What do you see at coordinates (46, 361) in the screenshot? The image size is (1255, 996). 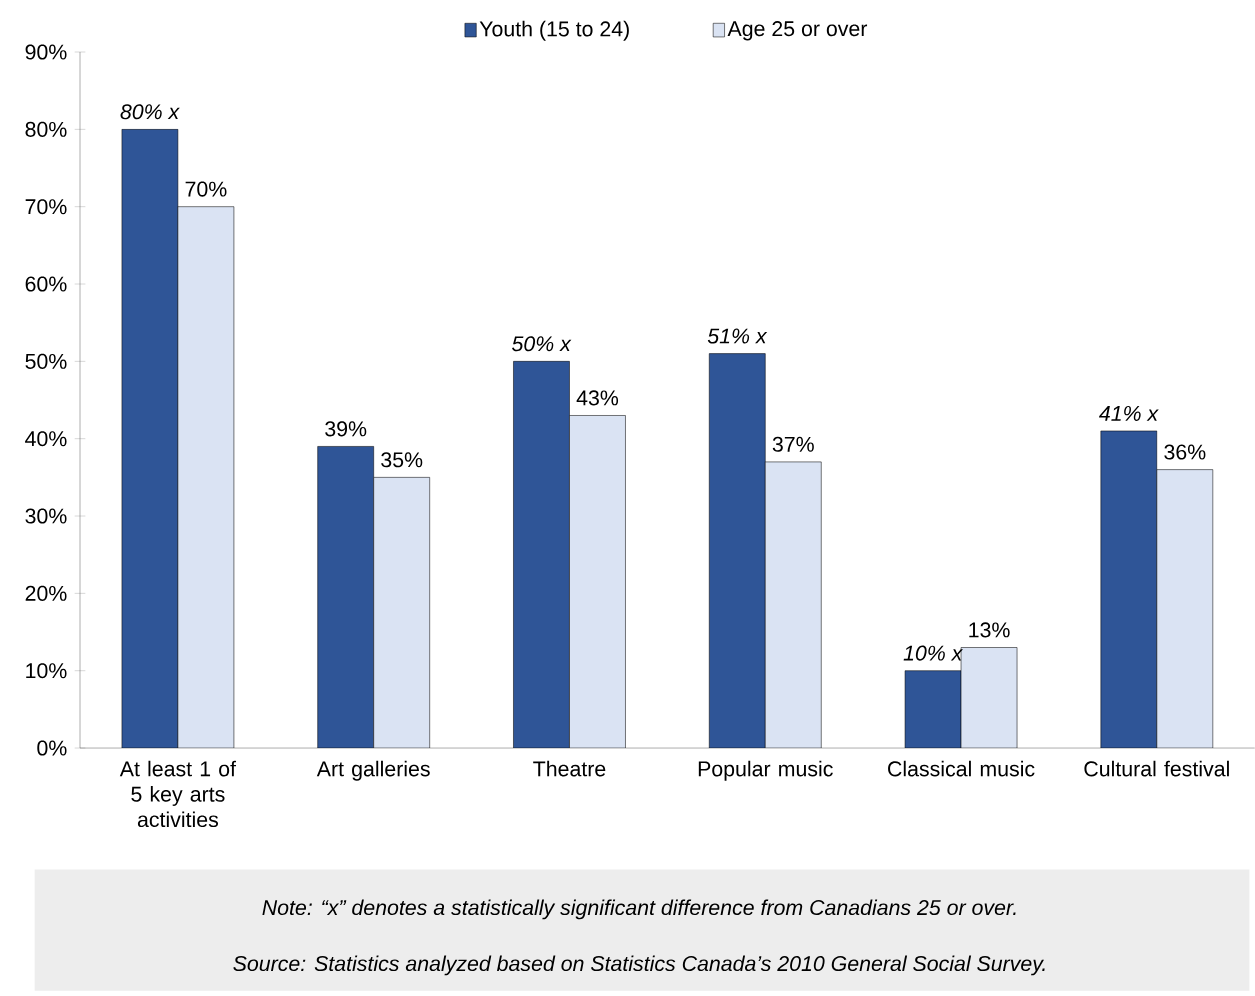 I see `y-tick-label: 50%` at bounding box center [46, 361].